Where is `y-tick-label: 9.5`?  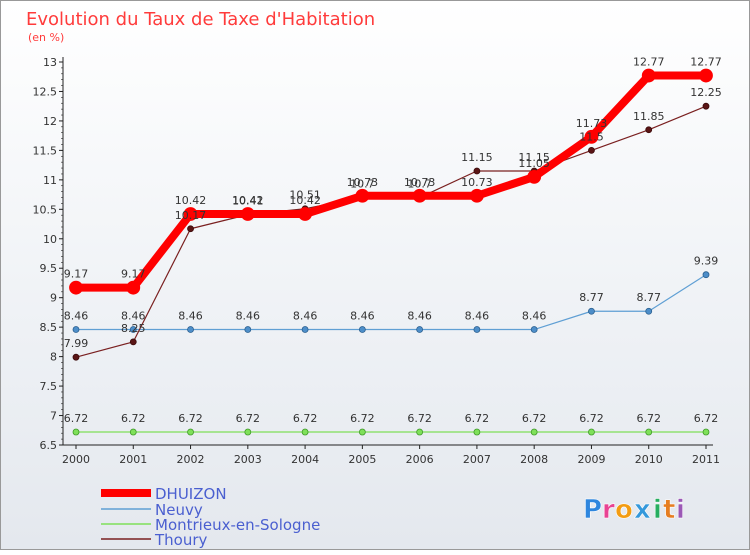 y-tick-label: 9.5 is located at coordinates (49, 268).